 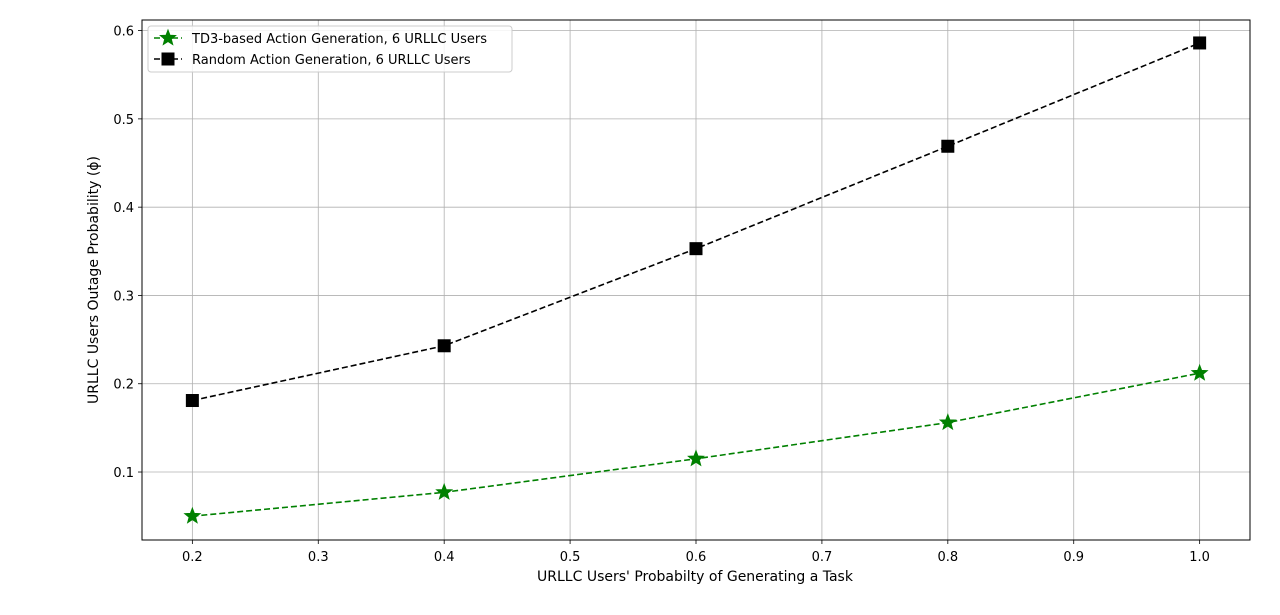 What do you see at coordinates (94, 280) in the screenshot?
I see `y-axis-label: URLLC Users Outage Probability (ϕ)` at bounding box center [94, 280].